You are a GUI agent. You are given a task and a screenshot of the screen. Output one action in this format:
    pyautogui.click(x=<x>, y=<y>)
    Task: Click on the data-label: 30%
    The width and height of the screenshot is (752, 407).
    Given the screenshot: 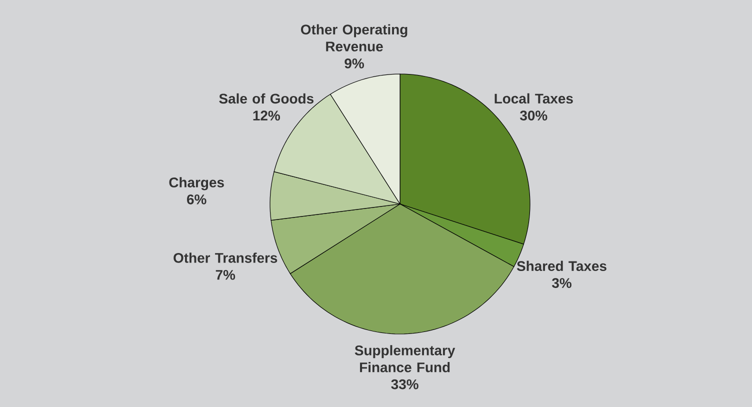 What is the action you would take?
    pyautogui.click(x=534, y=115)
    